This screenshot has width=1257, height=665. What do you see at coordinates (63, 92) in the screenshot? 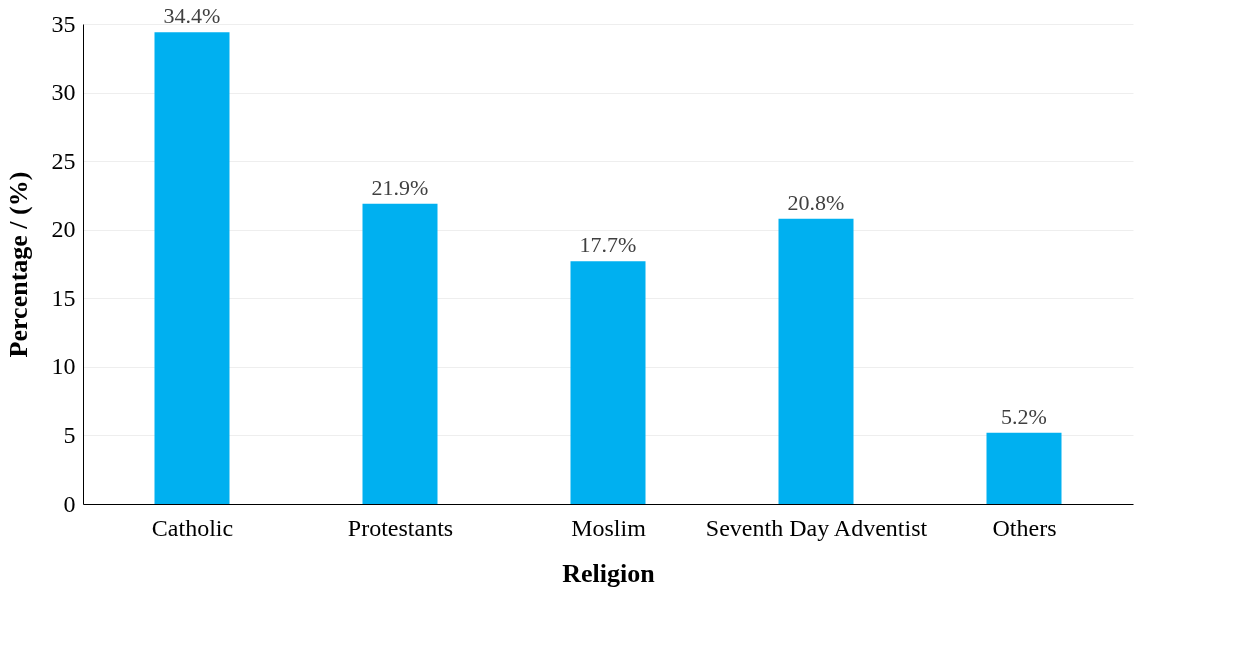
I see `y-tick-label: 30` at bounding box center [63, 92].